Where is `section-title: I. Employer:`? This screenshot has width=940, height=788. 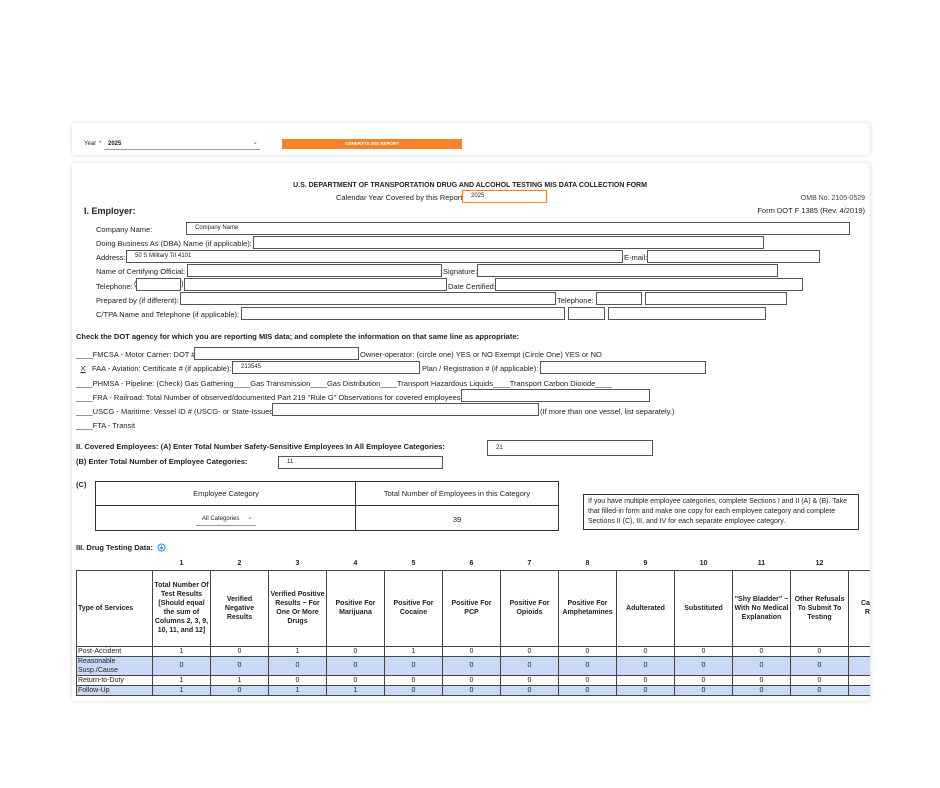
section-title: I. Employer: is located at coordinates (110, 211).